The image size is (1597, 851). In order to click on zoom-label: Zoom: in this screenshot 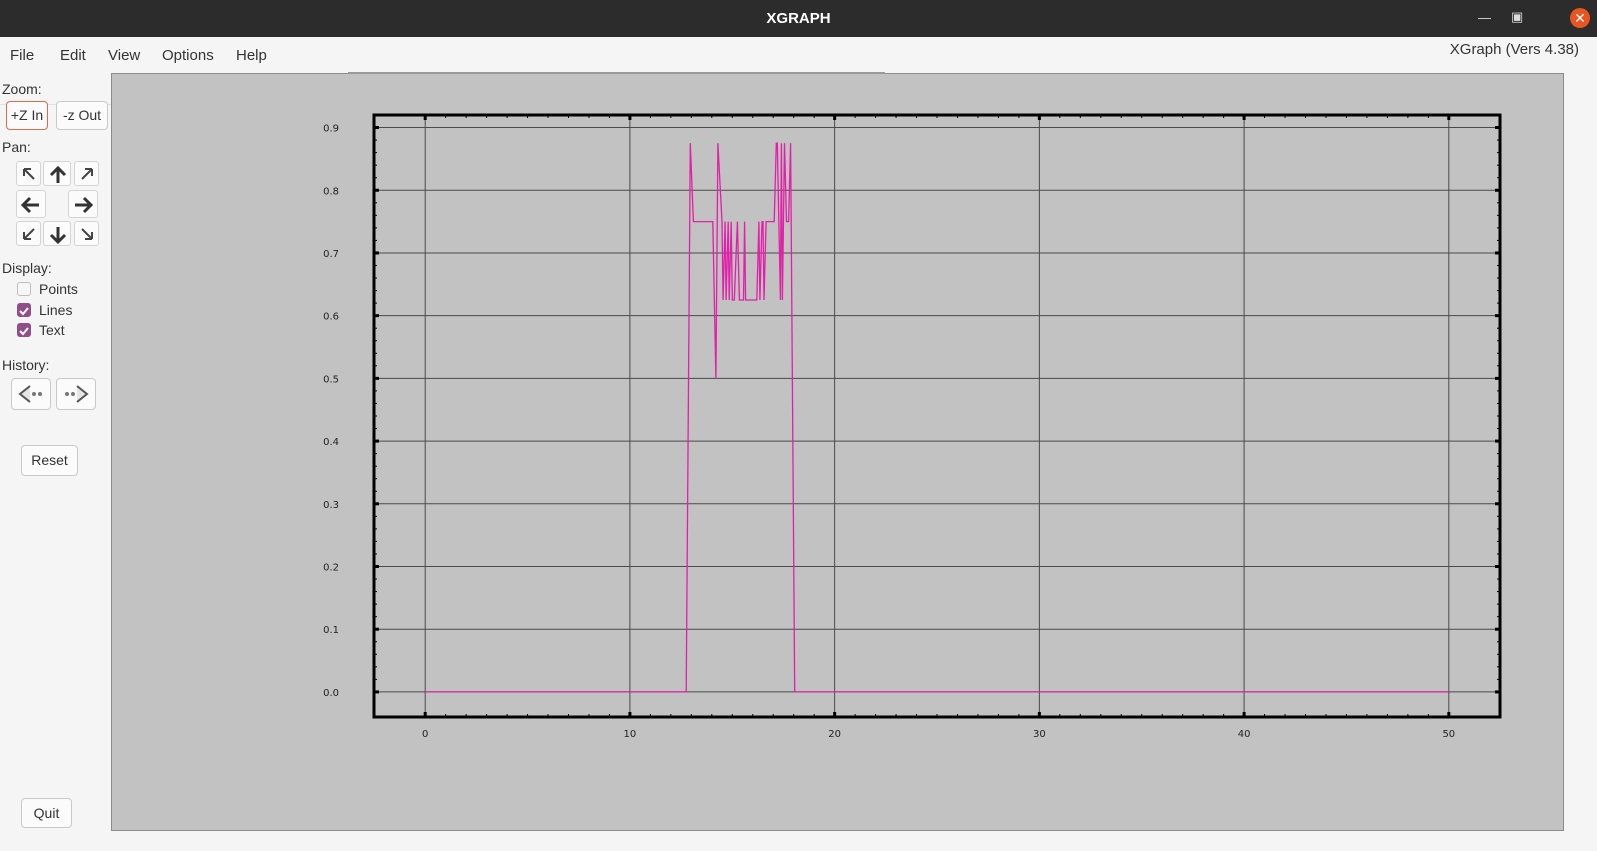, I will do `click(22, 89)`.